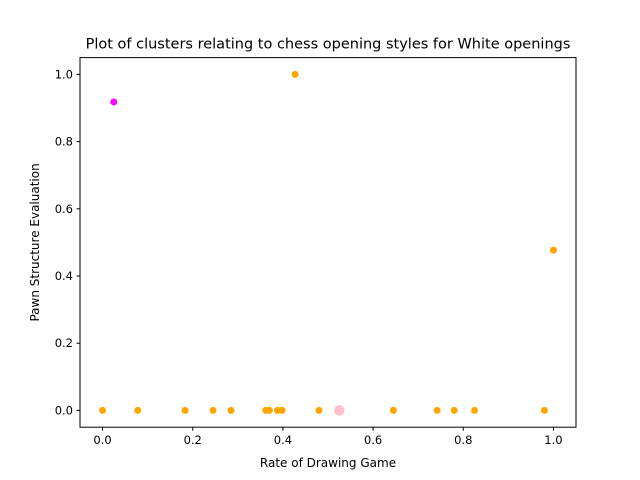 The width and height of the screenshot is (640, 480). I want to click on x-tick-label: 0.6, so click(373, 440).